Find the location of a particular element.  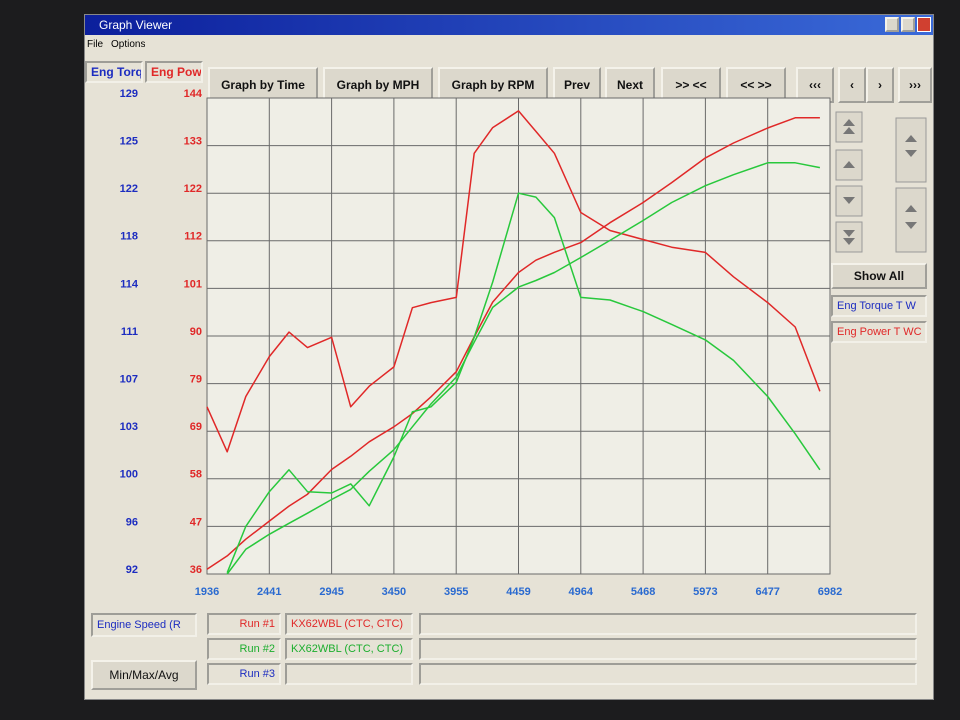

min-max-avg-button: Min/Max/Avg is located at coordinates (144, 675).